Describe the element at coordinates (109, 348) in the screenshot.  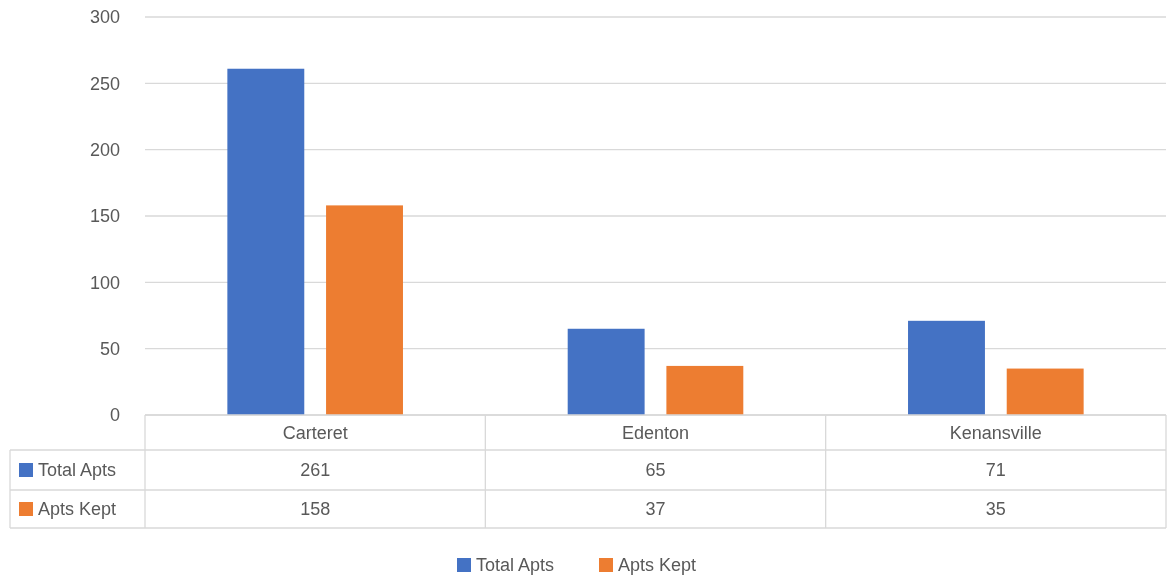
I see `y-tick-label: 50` at that location.